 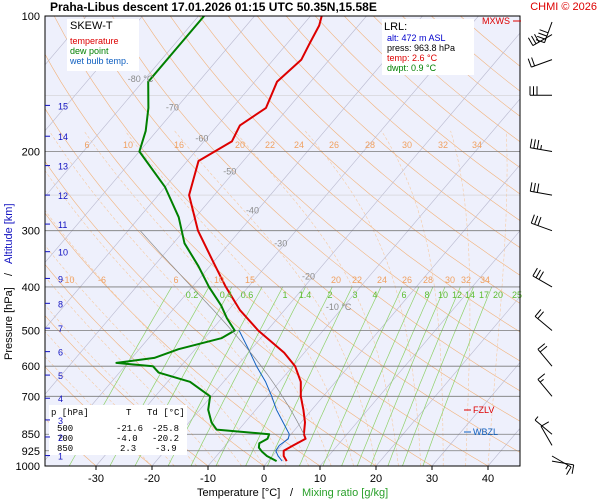 What do you see at coordinates (91, 26) in the screenshot?
I see `legend-title: SKEW-T` at bounding box center [91, 26].